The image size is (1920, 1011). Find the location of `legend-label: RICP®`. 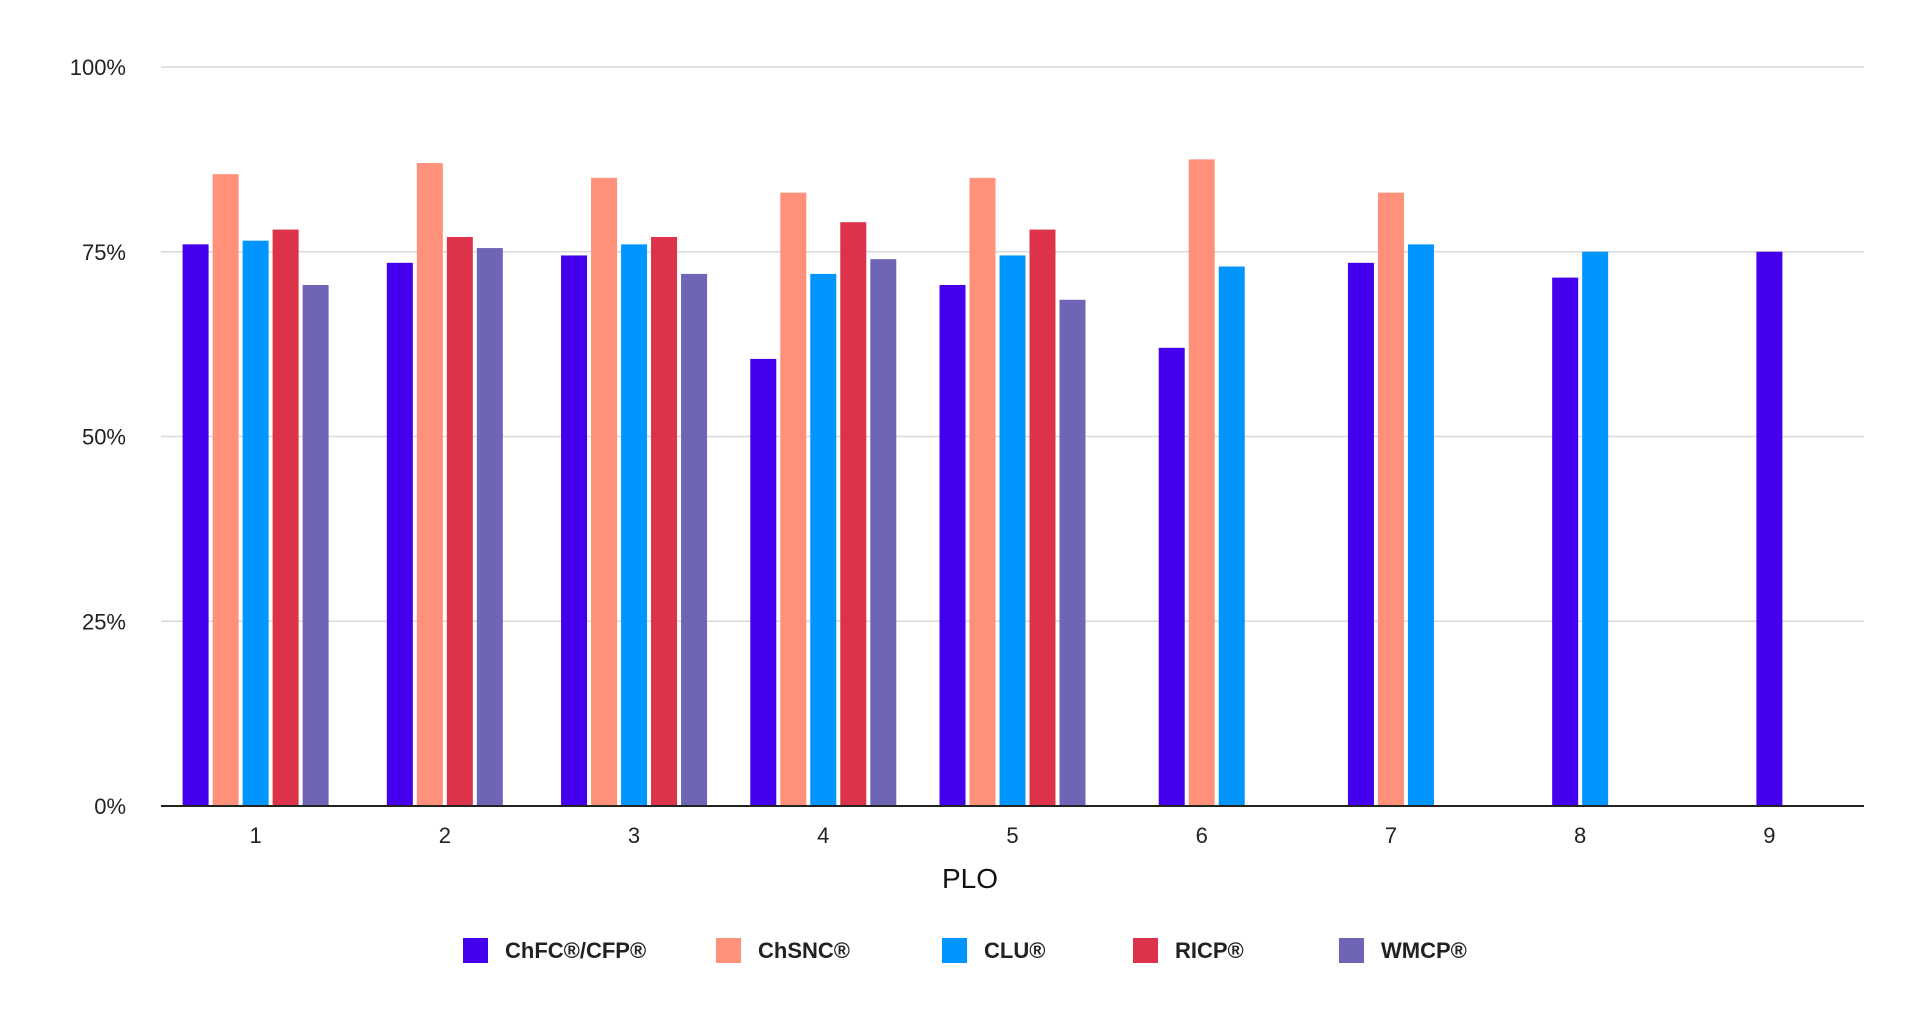

legend-label: RICP® is located at coordinates (1209, 950).